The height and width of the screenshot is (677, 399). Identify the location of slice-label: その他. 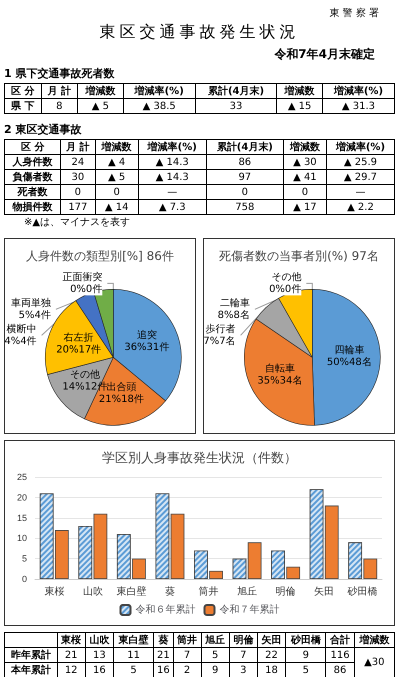
(85, 374).